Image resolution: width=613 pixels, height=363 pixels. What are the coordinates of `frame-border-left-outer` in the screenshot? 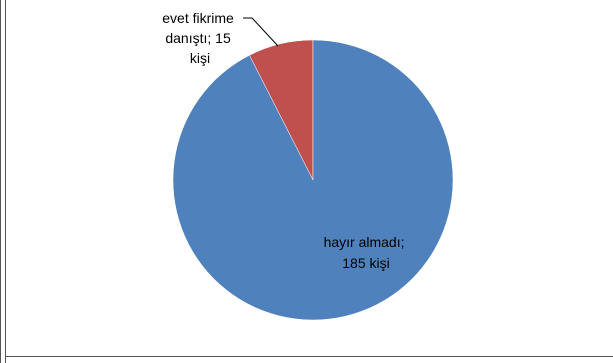 It's located at (0, 181).